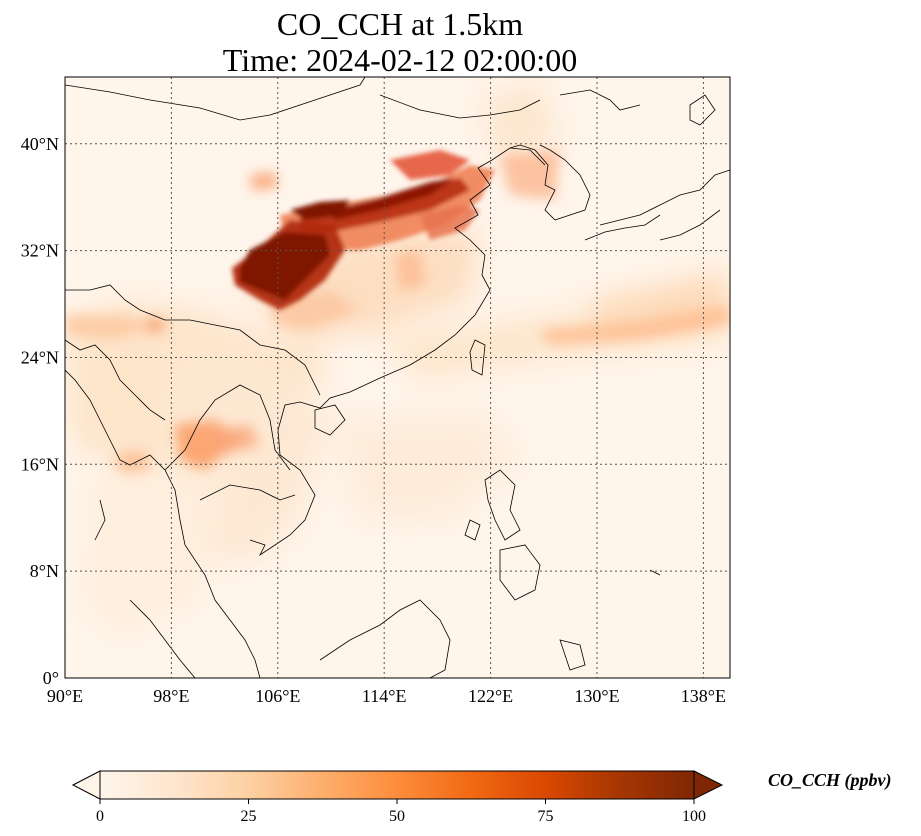  Describe the element at coordinates (40, 464) in the screenshot. I see `lat-tick-label: 16°N` at that location.